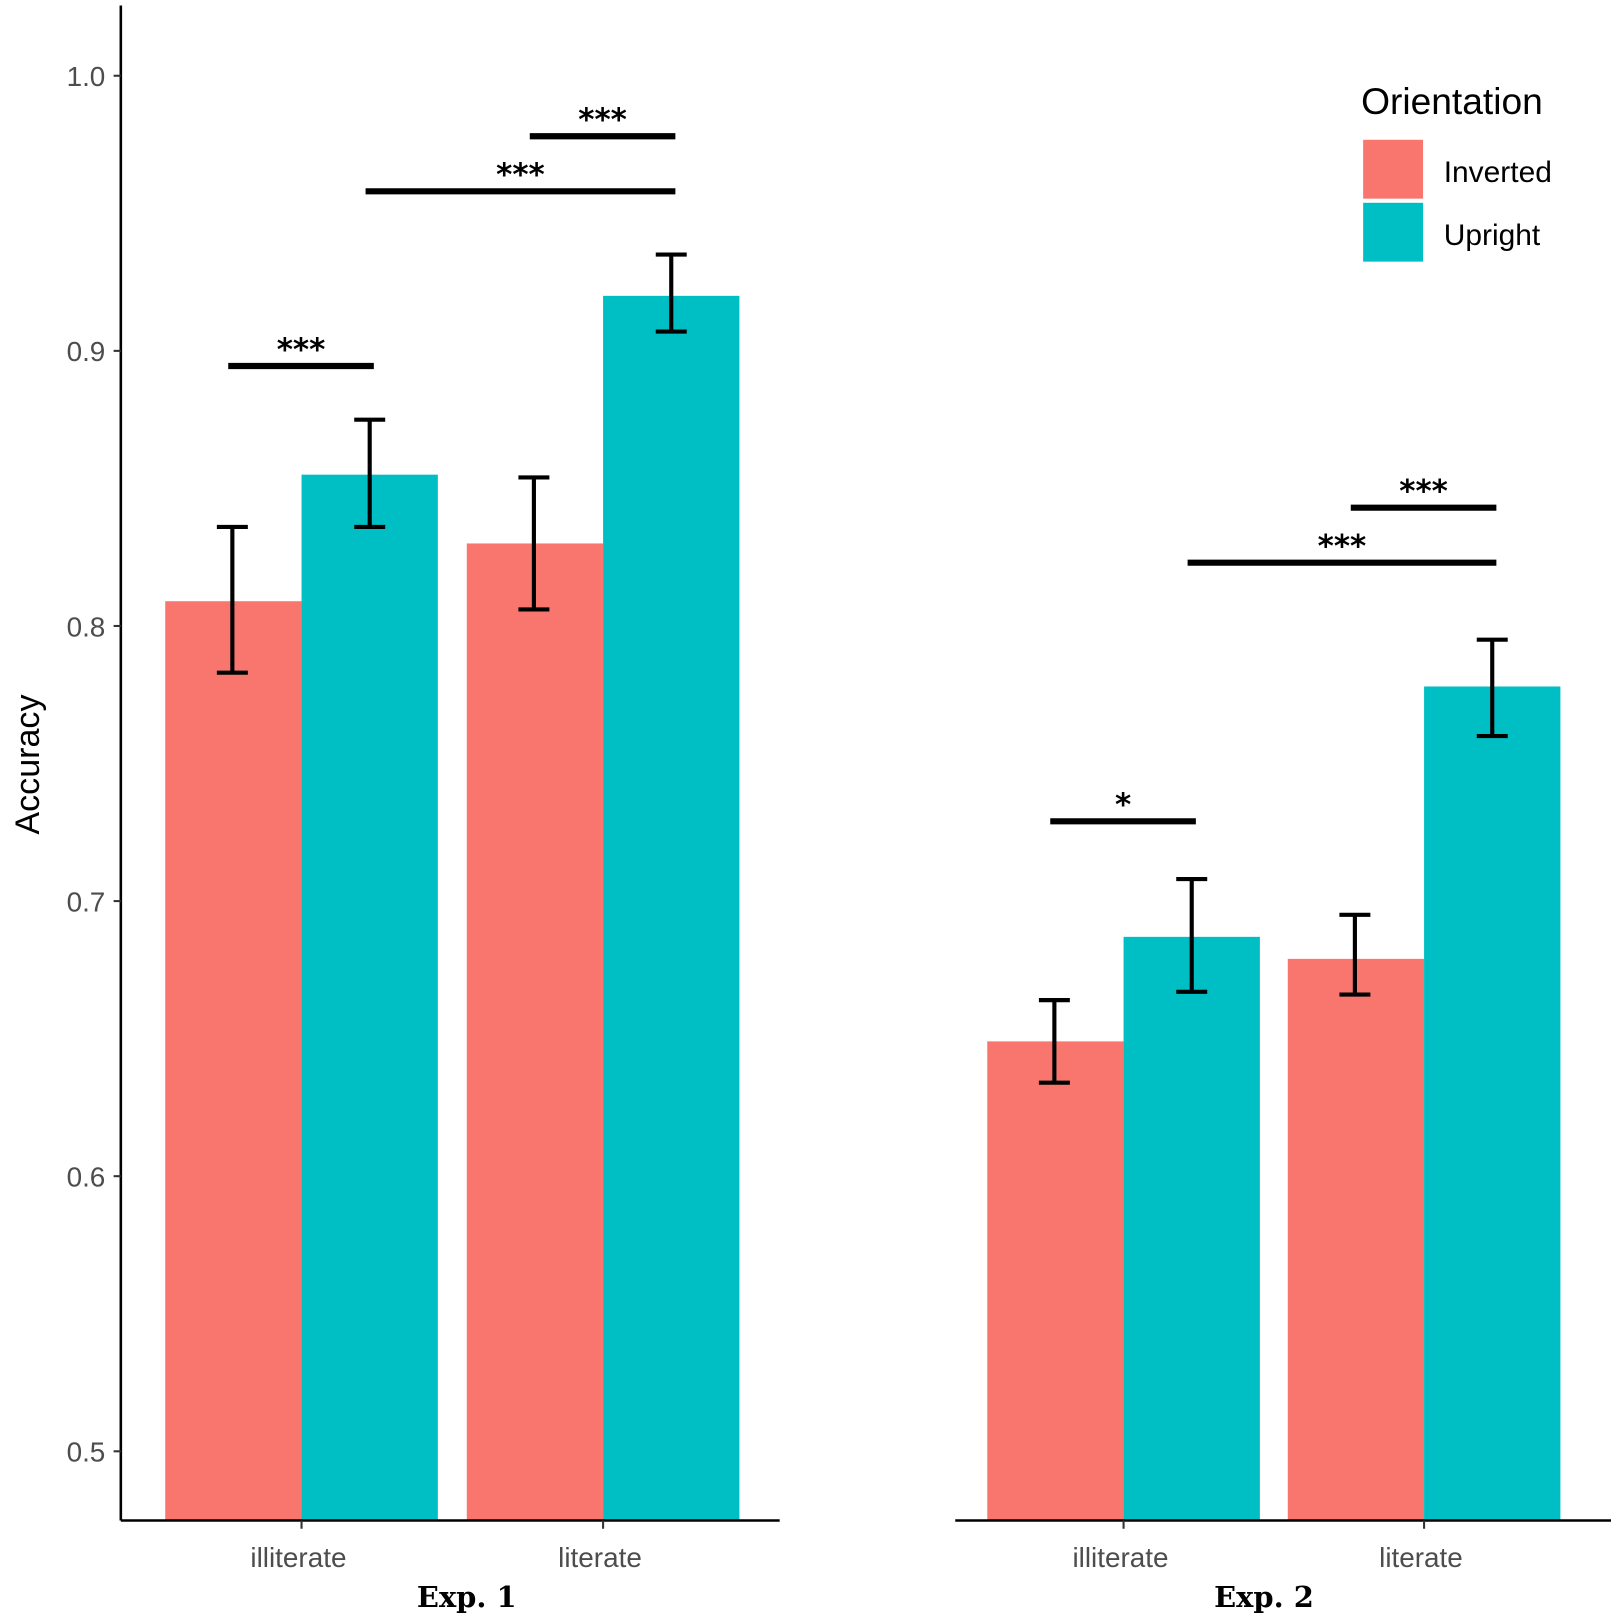  Describe the element at coordinates (1393, 169) in the screenshot. I see `legend-swatch-inverted` at that location.